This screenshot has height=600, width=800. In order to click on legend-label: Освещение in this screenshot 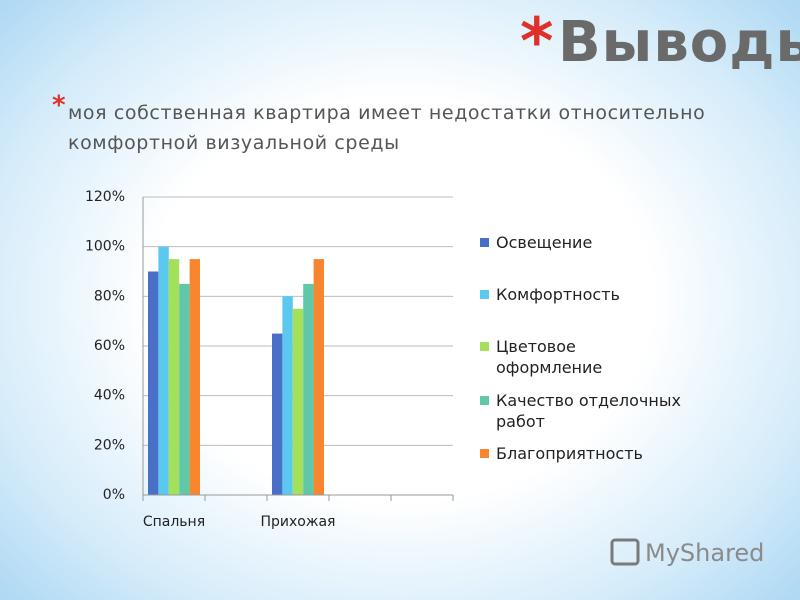, I will do `click(544, 242)`.